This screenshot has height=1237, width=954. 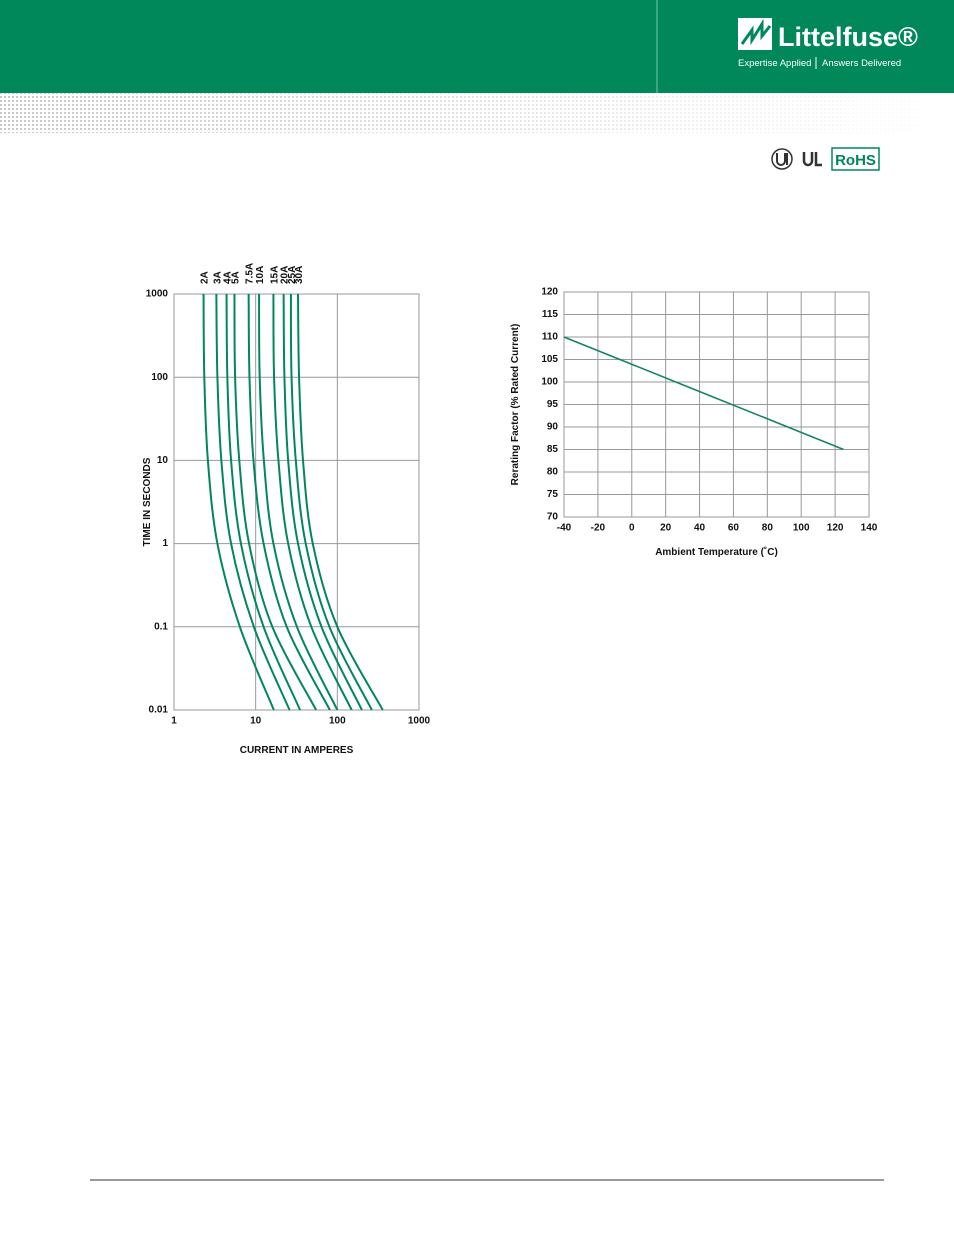 What do you see at coordinates (157, 294) in the screenshot?
I see `y-tick-label: 1000` at bounding box center [157, 294].